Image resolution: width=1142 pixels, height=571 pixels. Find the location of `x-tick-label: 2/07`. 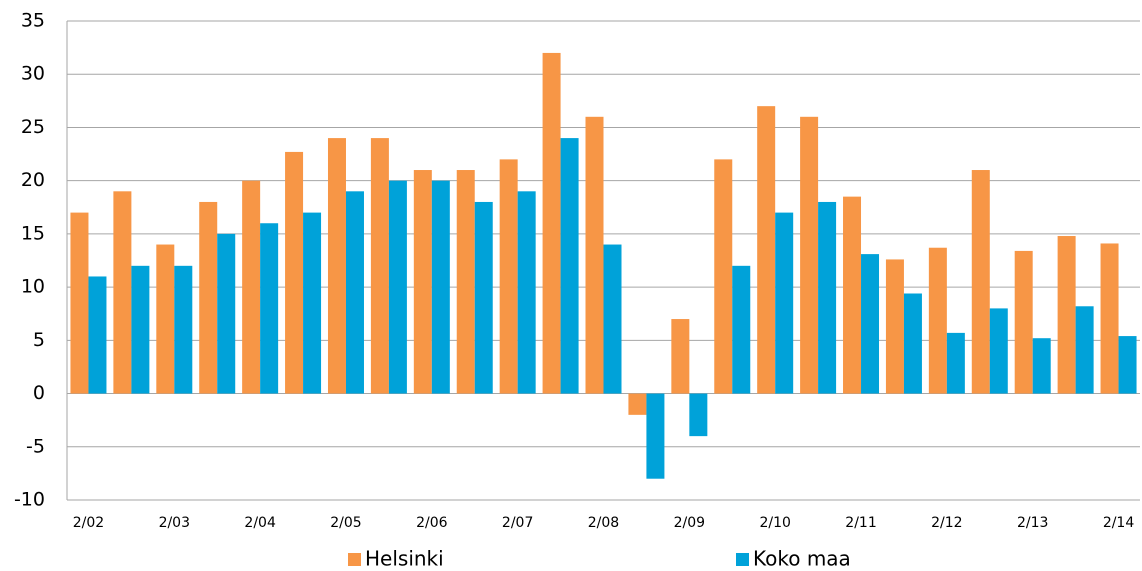

x-tick-label: 2/07 is located at coordinates (517, 523).